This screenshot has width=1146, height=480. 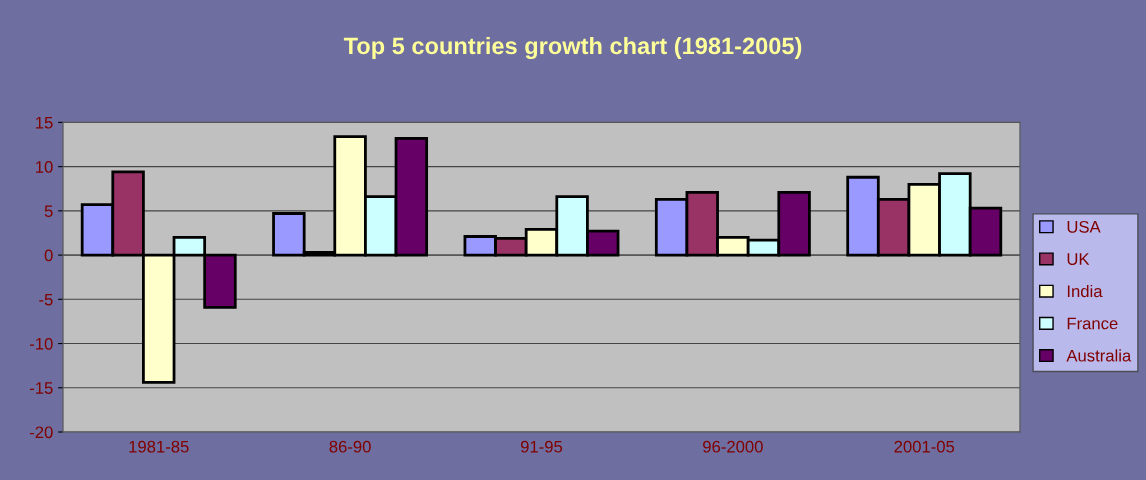 What do you see at coordinates (41, 388) in the screenshot?
I see `y-tick-label: -15` at bounding box center [41, 388].